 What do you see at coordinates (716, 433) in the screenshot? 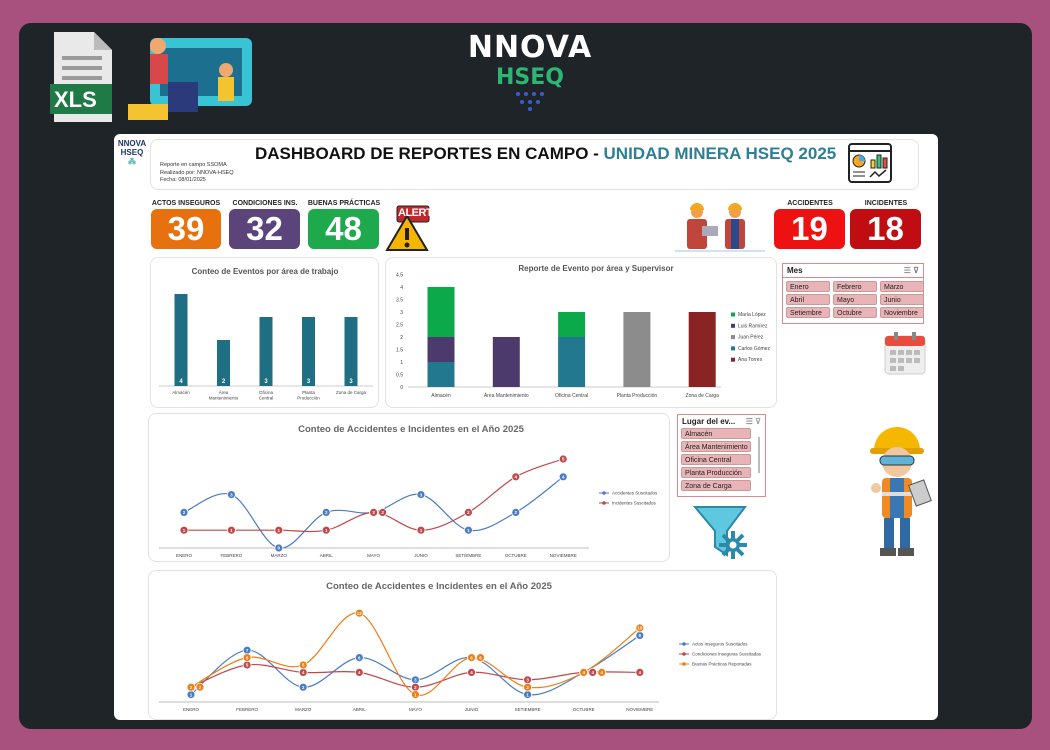
I see `slicer-lugar-item: Almacén` at bounding box center [716, 433].